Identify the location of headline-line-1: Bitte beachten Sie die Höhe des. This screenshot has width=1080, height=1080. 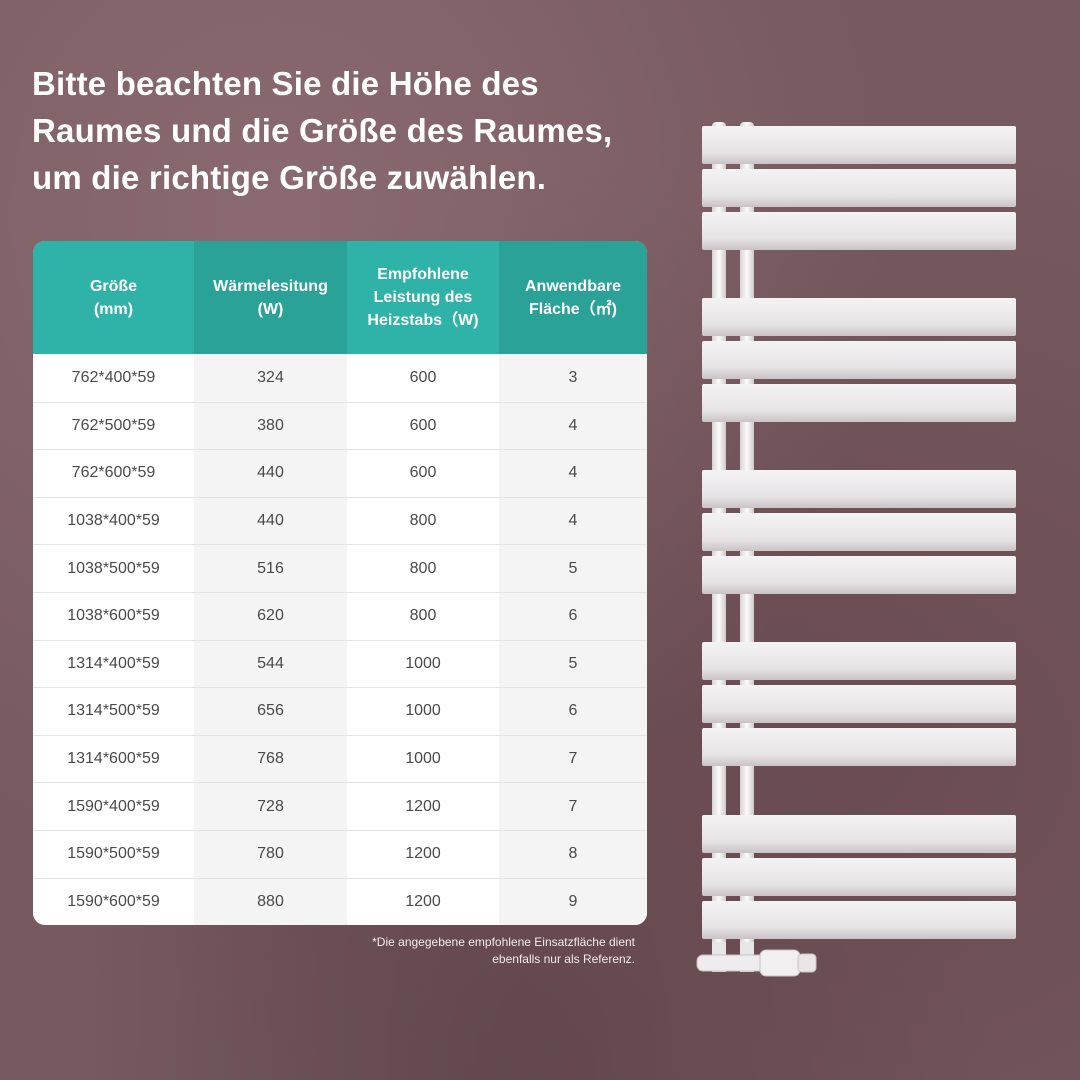
(285, 83).